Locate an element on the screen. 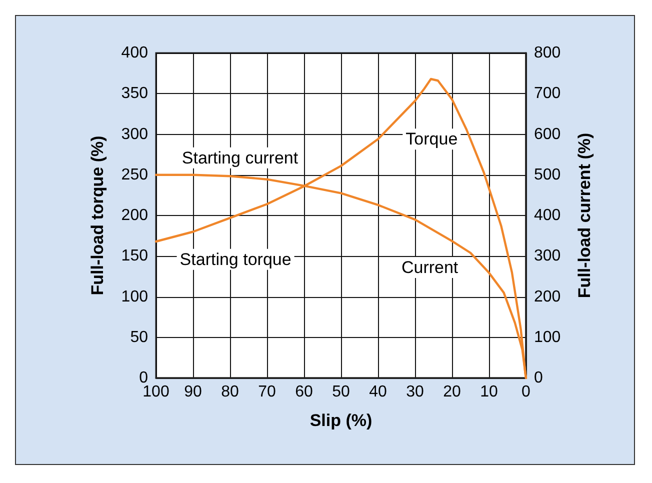 The height and width of the screenshot is (483, 652). y-tick-label: 50 is located at coordinates (139, 337).